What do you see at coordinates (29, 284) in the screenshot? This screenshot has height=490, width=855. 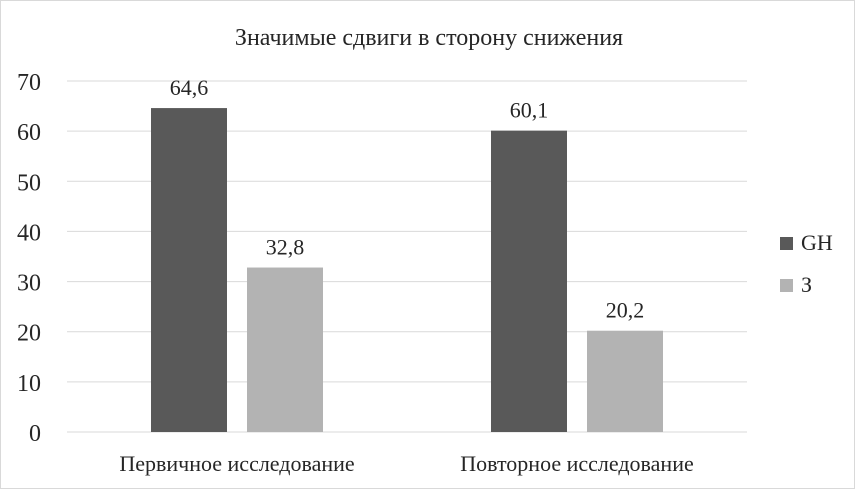 I see `y-tick-label: 30` at bounding box center [29, 284].